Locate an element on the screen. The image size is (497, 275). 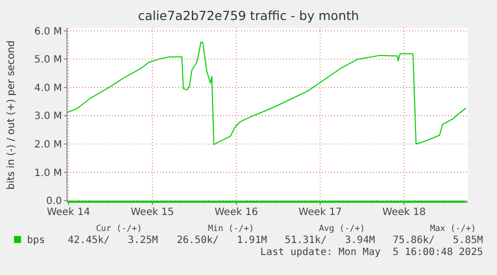
y-axis-title: bits in (-) / out (+) per second is located at coordinates (11, 115).